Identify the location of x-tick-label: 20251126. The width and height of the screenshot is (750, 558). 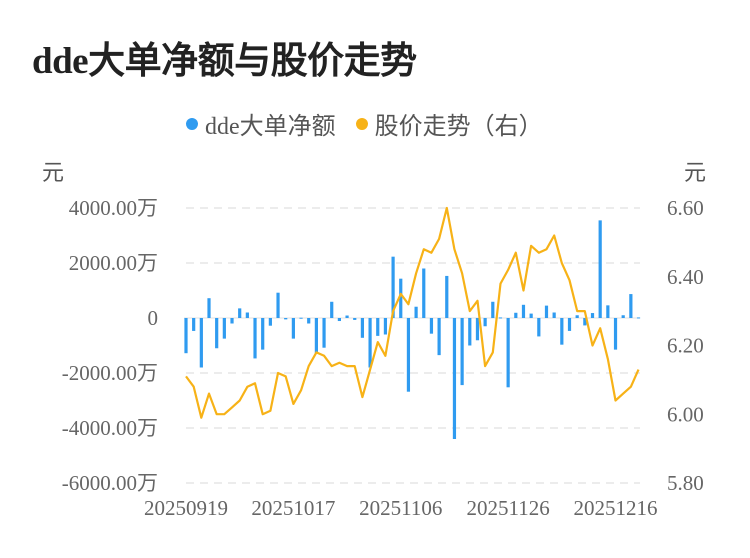
(508, 508).